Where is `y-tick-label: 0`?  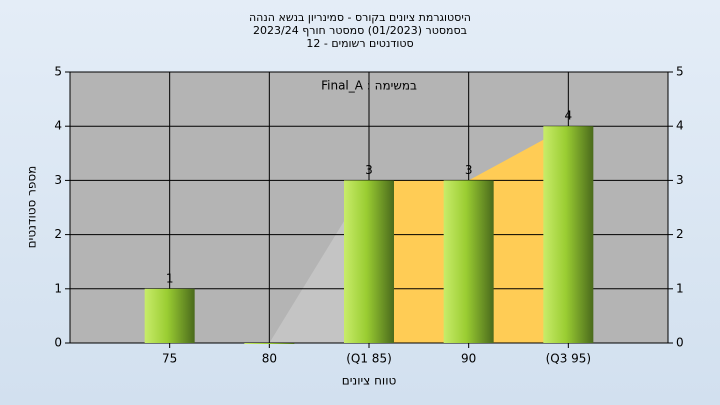
y-tick-label: 0 is located at coordinates (58, 343).